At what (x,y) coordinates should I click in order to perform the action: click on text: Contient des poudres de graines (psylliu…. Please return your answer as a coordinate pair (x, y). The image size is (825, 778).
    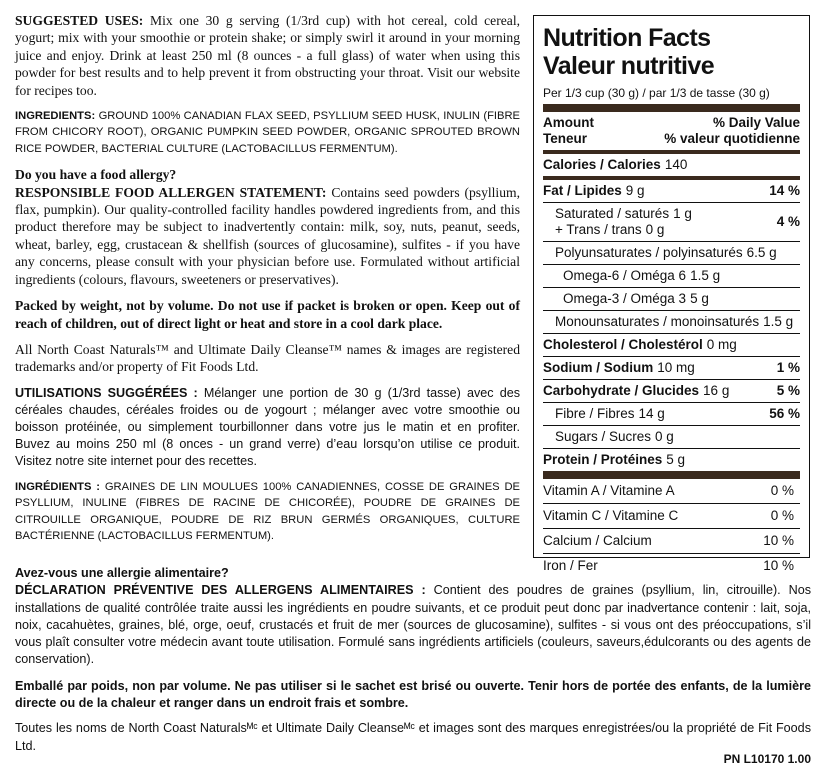
    Looking at the image, I should click on (413, 625).